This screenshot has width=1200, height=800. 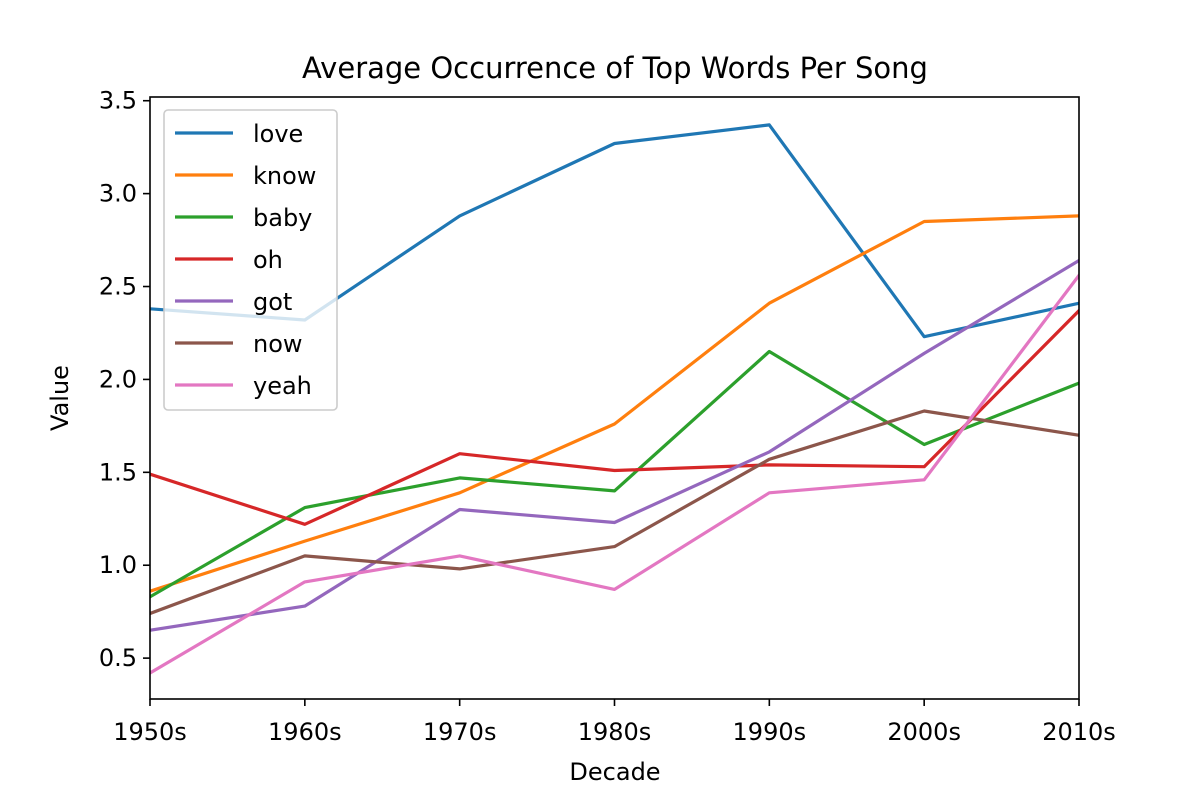 I want to click on legend-label-now: now, so click(x=278, y=344).